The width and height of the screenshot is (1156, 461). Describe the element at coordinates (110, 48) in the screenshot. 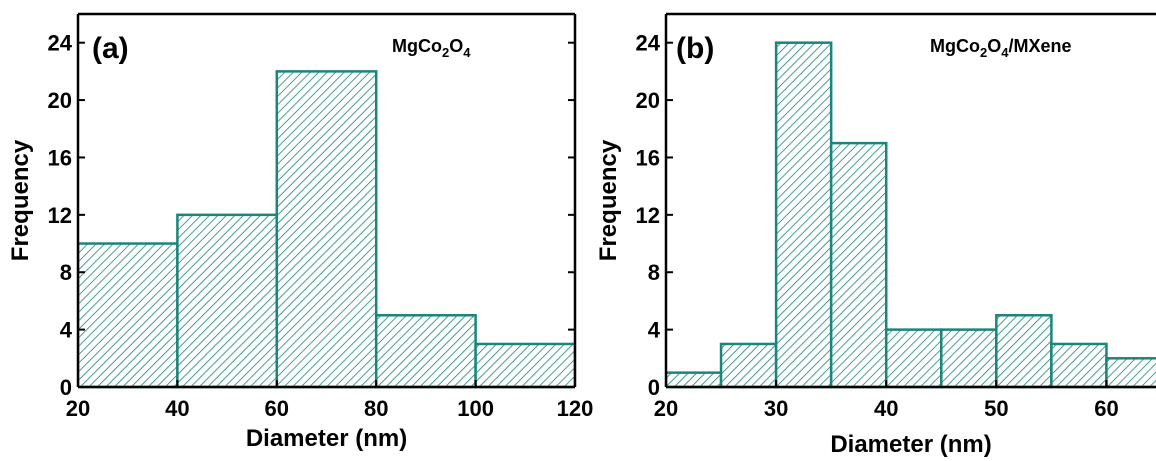

I see `panel-tag: (a)` at that location.